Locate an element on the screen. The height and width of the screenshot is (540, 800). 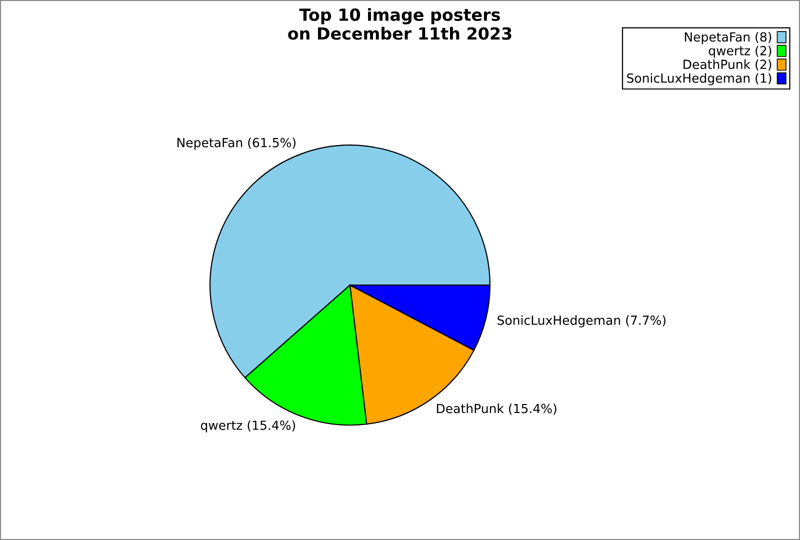
data-label: qwertz (15.4%) is located at coordinates (248, 426).